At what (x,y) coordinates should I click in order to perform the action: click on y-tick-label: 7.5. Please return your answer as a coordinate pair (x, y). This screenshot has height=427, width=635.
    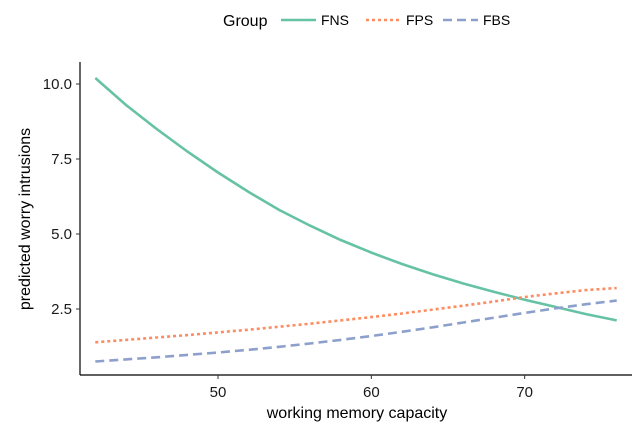
    Looking at the image, I should click on (61, 159).